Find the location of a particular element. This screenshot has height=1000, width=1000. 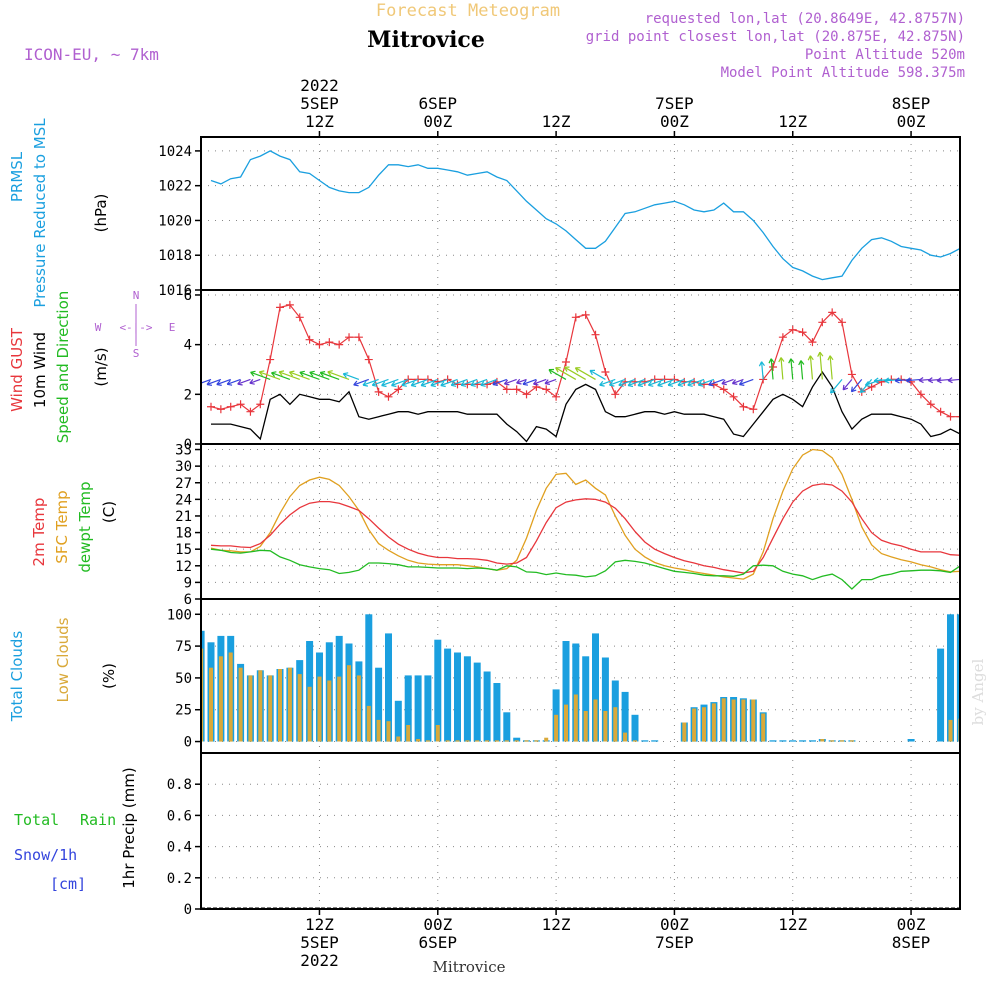

top-time-label: 7SEP is located at coordinates (674, 103).